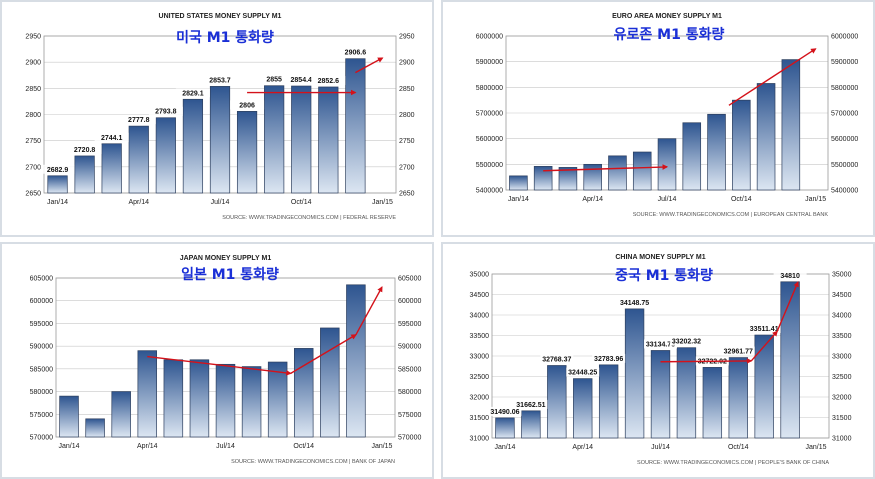  Describe the element at coordinates (33, 63) in the screenshot. I see `y-tick-label-left: 2900` at that location.